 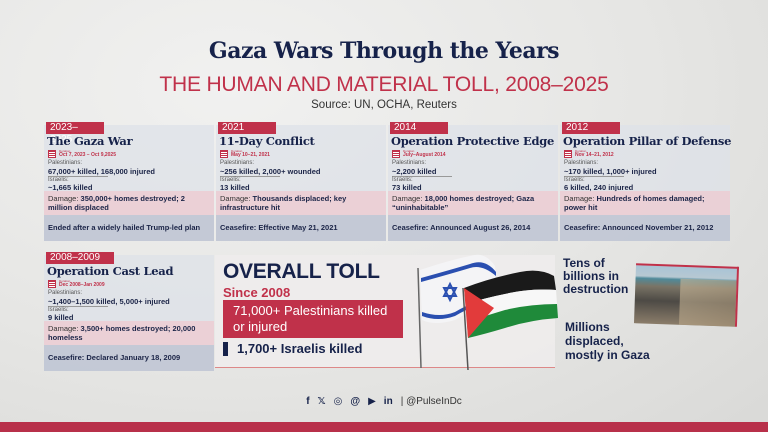 I want to click on duration-value: May 10–21, 2021, so click(x=250, y=155).